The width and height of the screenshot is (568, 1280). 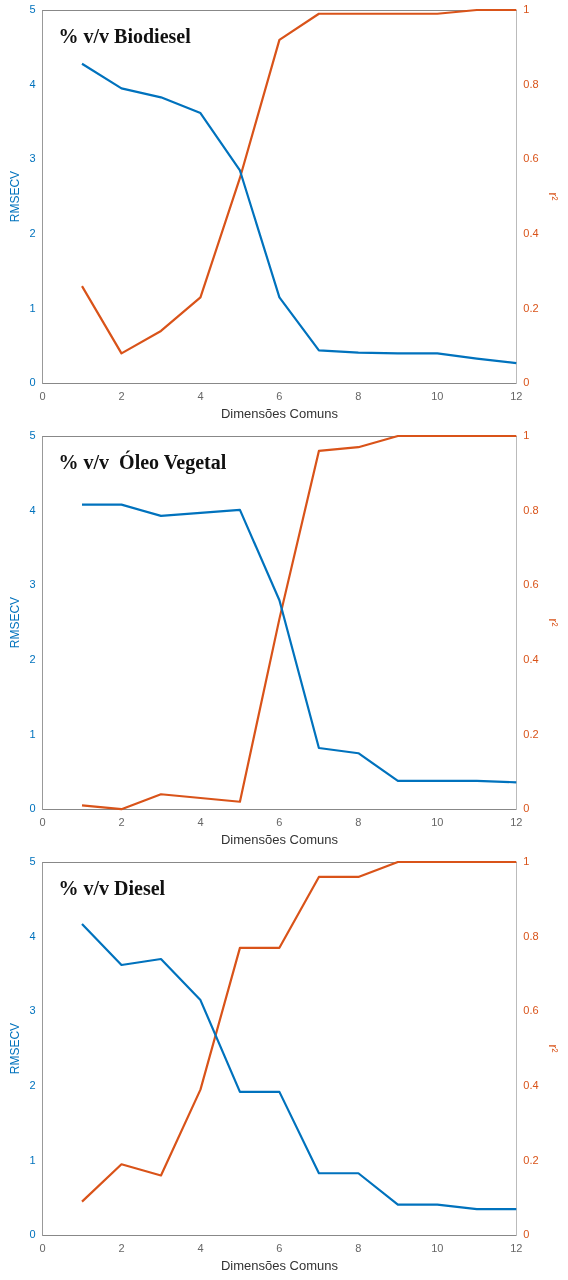 What do you see at coordinates (142, 462) in the screenshot?
I see `text: % v/v Óleo Vegetal` at bounding box center [142, 462].